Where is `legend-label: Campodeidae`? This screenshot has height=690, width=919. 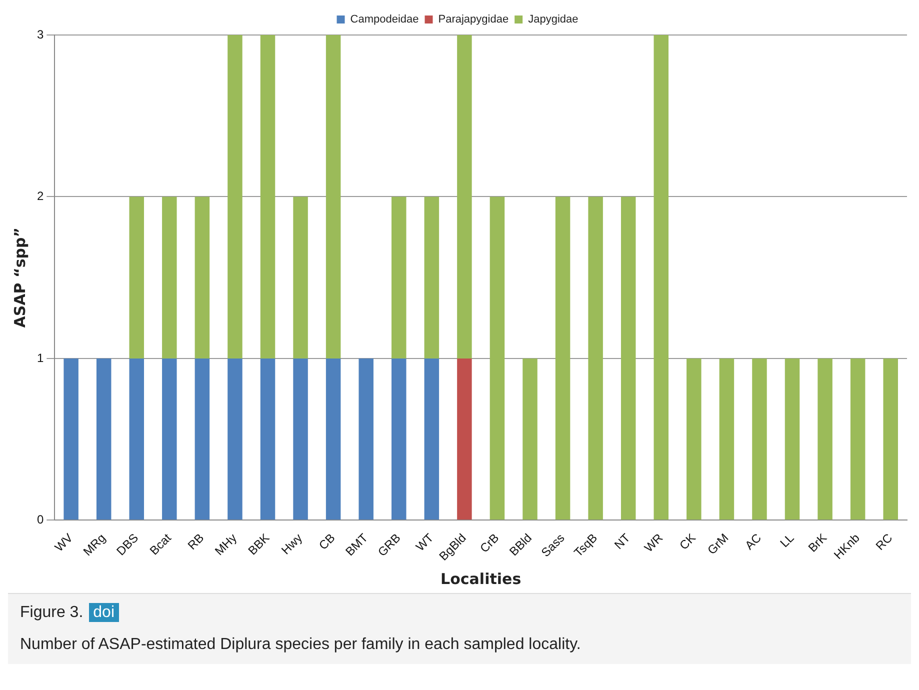 legend-label: Campodeidae is located at coordinates (384, 20).